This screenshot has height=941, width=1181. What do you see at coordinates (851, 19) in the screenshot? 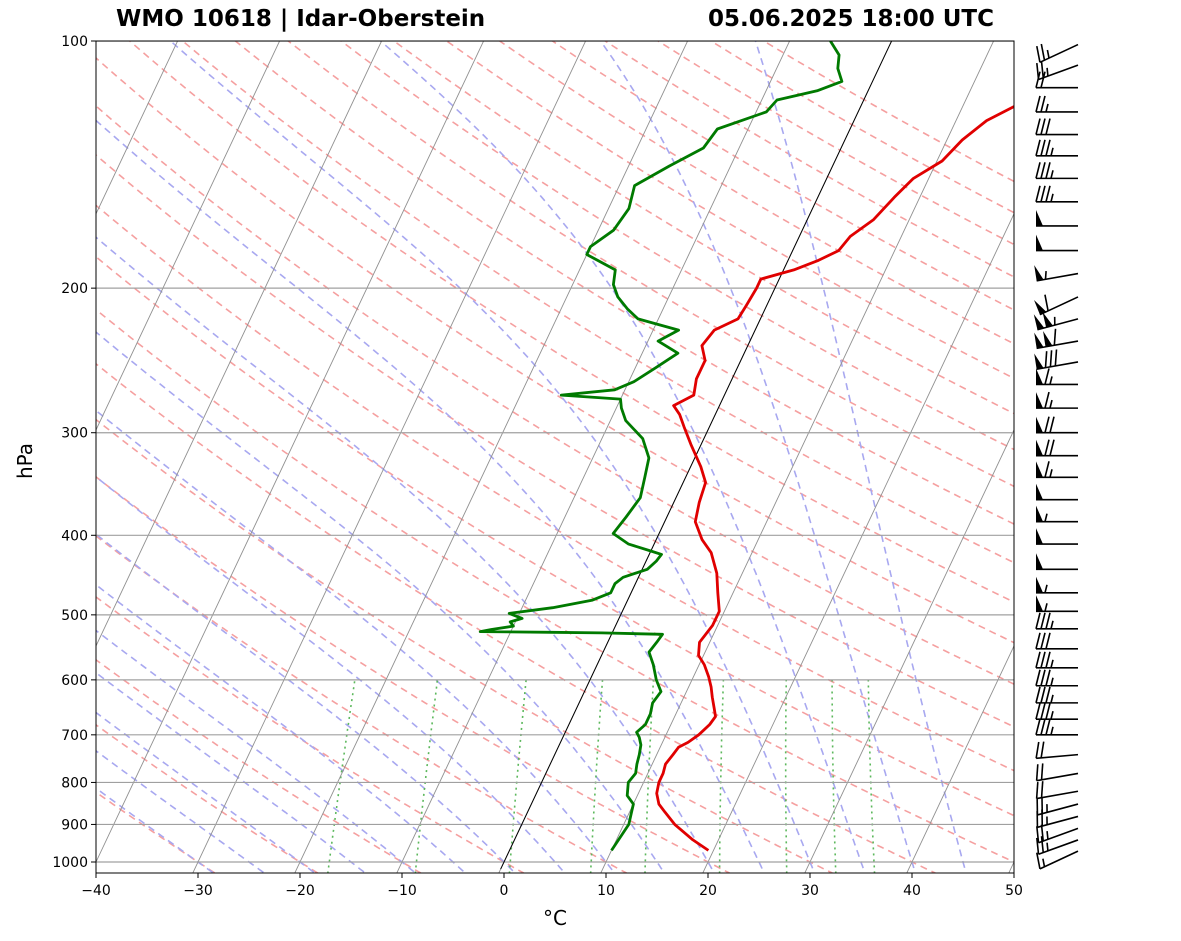
I see `chart-title-right: 05.06.2025 18:00 UTC` at bounding box center [851, 19].